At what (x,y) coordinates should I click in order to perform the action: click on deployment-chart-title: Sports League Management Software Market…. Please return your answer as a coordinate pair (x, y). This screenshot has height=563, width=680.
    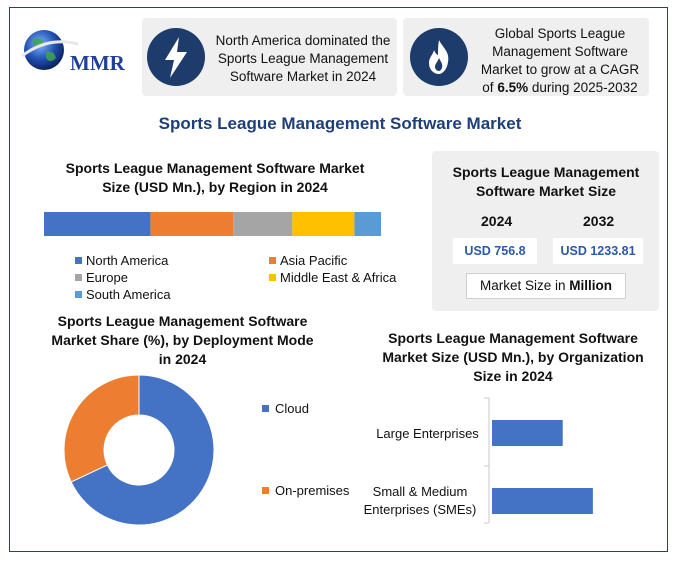
    Looking at the image, I should click on (182, 340).